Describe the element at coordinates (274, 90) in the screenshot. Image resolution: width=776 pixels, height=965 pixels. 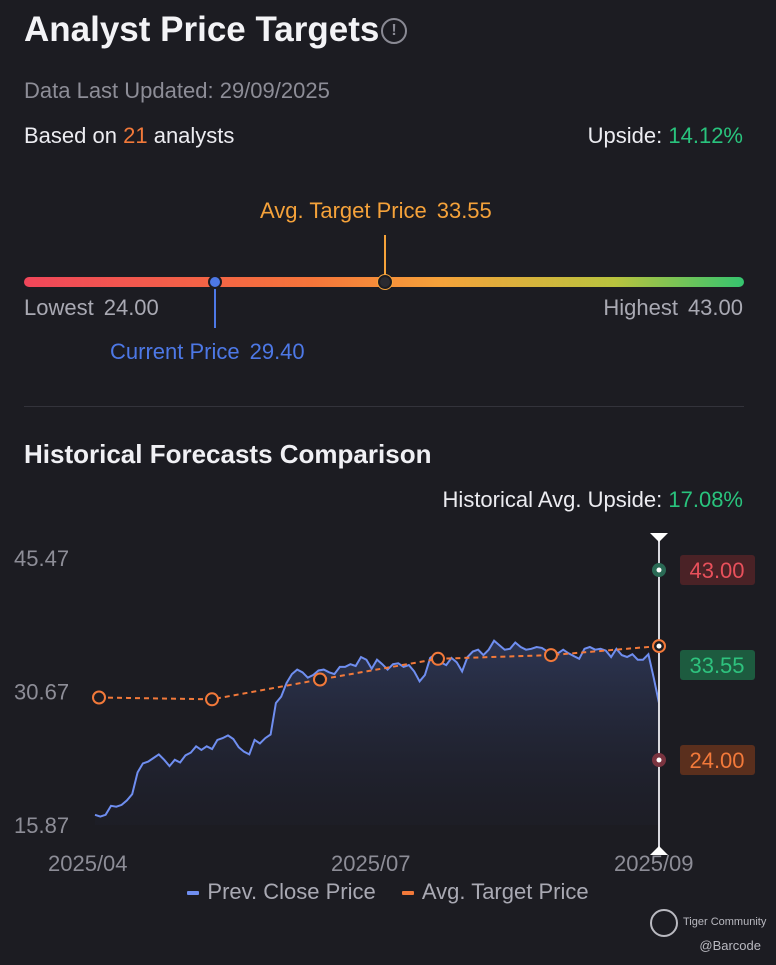
I see `updated-date: 29/09/2025` at that location.